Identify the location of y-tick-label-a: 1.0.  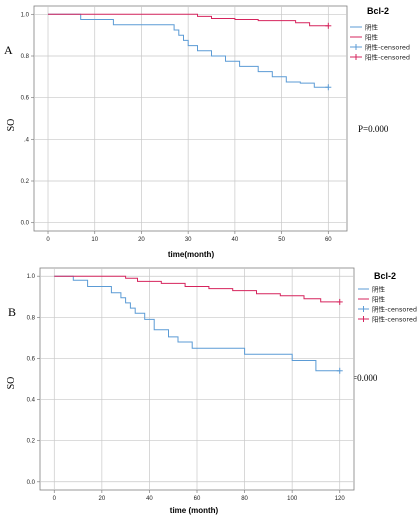
(25, 15).